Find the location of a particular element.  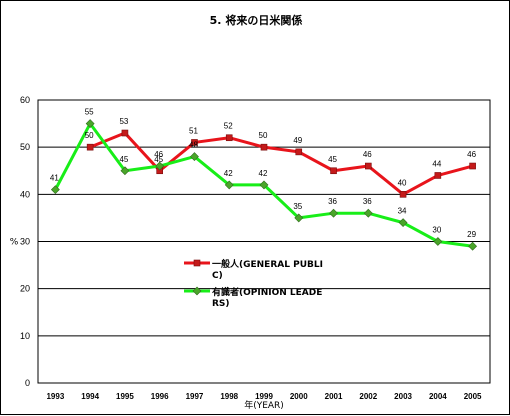

legend-label: RS) is located at coordinates (221, 304).